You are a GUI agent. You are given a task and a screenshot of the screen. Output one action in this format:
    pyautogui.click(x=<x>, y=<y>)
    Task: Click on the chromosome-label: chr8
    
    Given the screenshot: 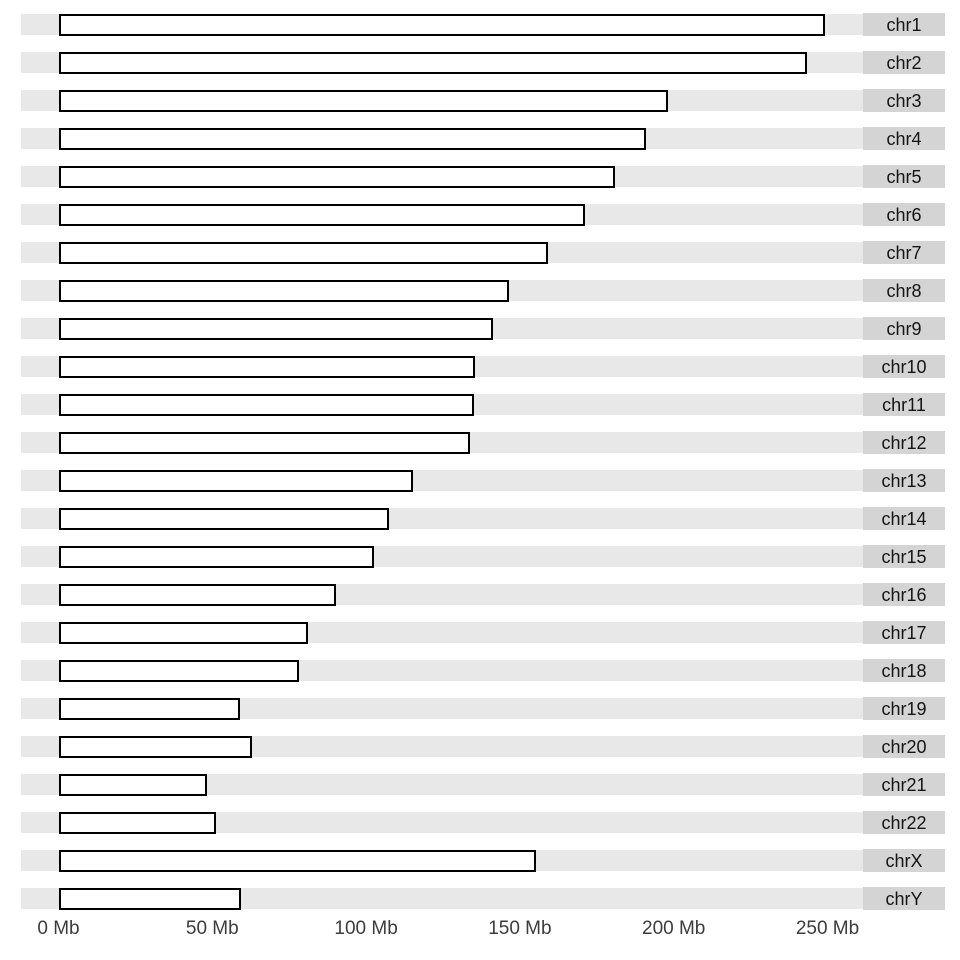 What is the action you would take?
    pyautogui.click(x=904, y=290)
    